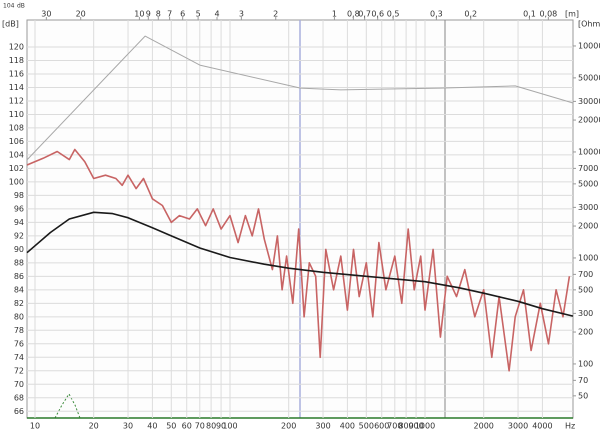  I want to click on y2-tick-label: 1000, so click(588, 257).